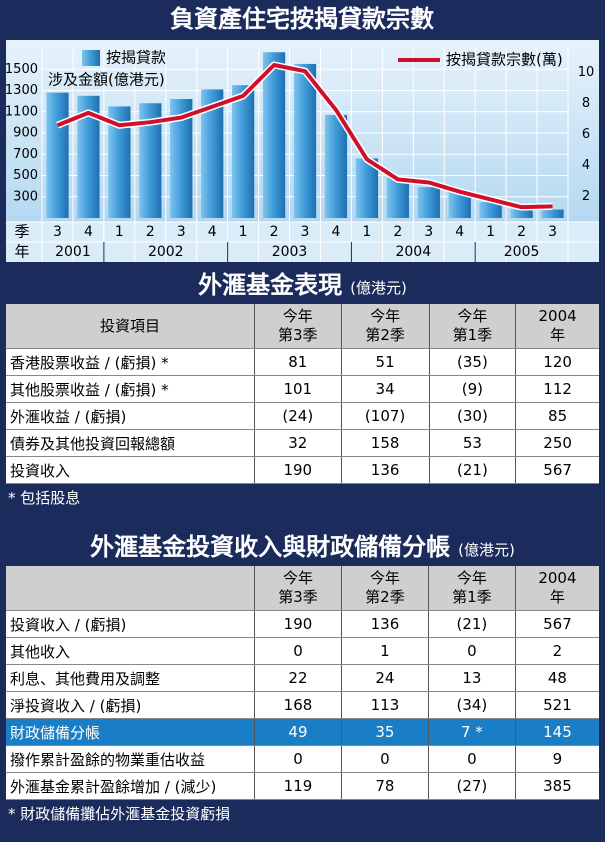 The width and height of the screenshot is (605, 842). What do you see at coordinates (298, 416) in the screenshot?
I see `cell: (24)` at bounding box center [298, 416].